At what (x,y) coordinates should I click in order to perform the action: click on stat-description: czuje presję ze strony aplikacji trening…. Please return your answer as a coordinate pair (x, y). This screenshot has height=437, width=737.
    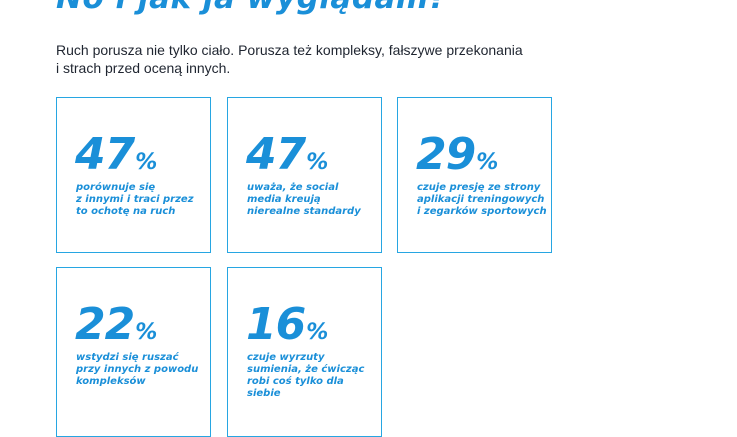
    Looking at the image, I should click on (482, 199).